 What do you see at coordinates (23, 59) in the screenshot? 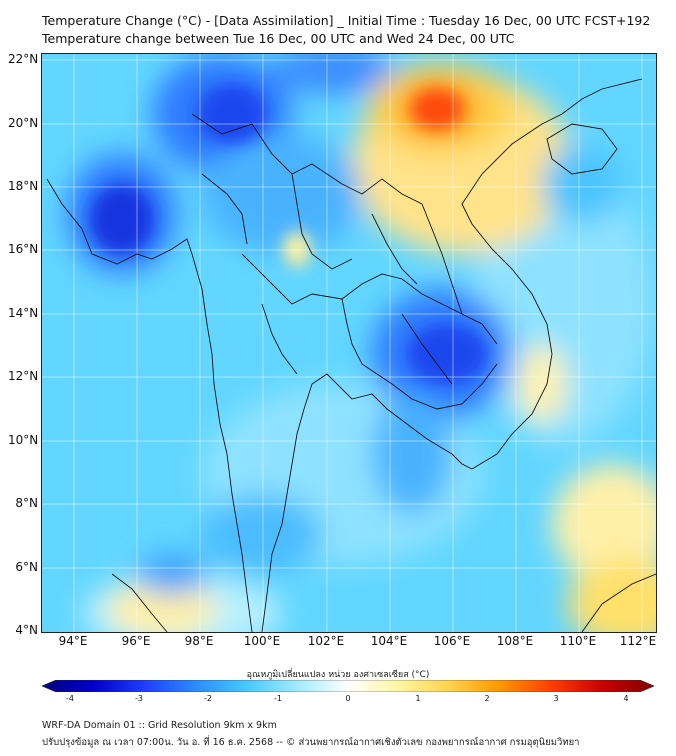
I see `lat-label: 22°N` at bounding box center [23, 59].